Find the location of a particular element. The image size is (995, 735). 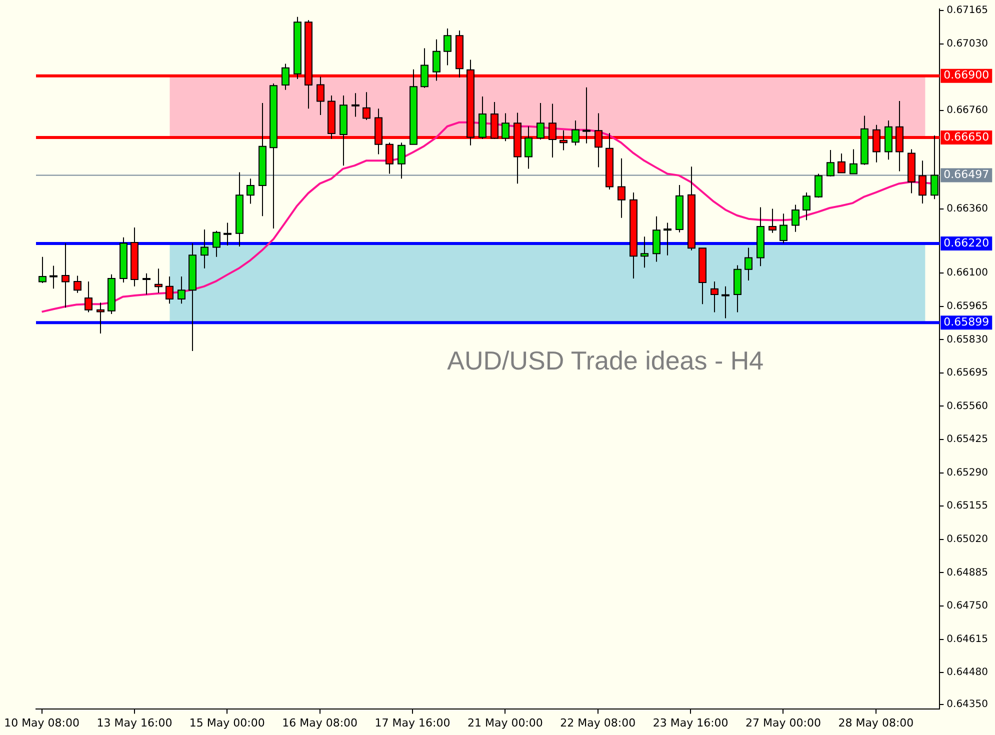

y-tick-label: 0.67030 is located at coordinates (967, 44).